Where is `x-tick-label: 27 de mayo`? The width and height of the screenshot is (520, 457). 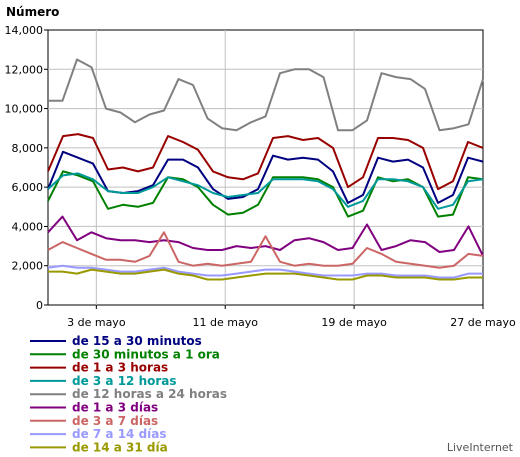
x-tick-label: 27 de mayo is located at coordinates (483, 322).